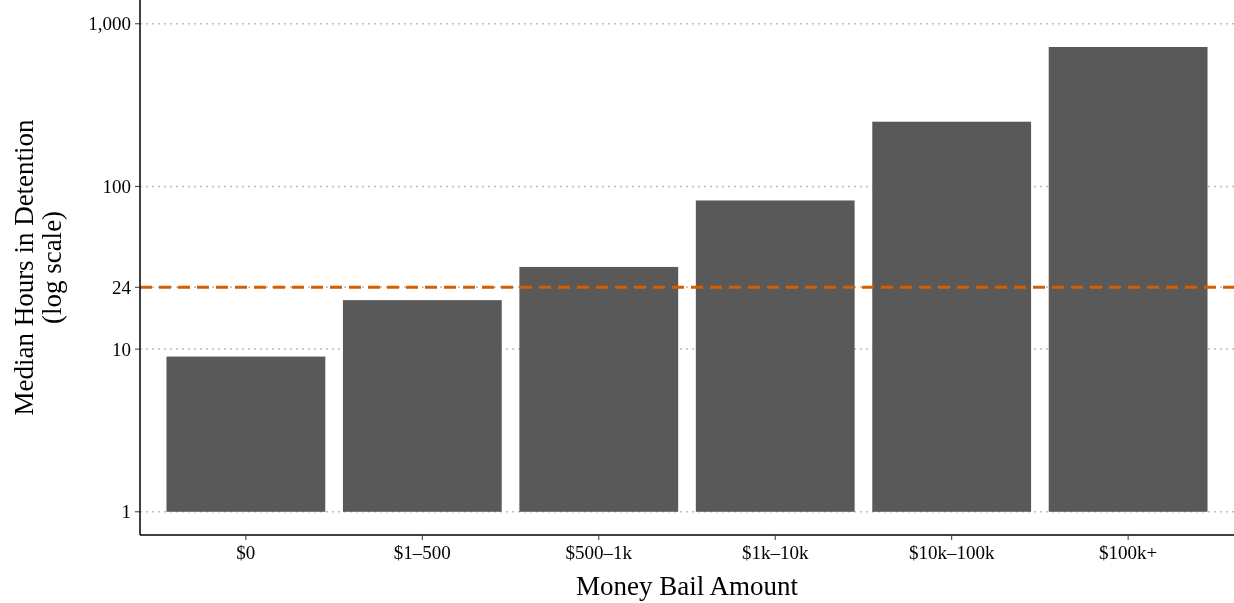 This screenshot has height=603, width=1234. Describe the element at coordinates (116, 187) in the screenshot. I see `y-tick-label: 100` at that location.